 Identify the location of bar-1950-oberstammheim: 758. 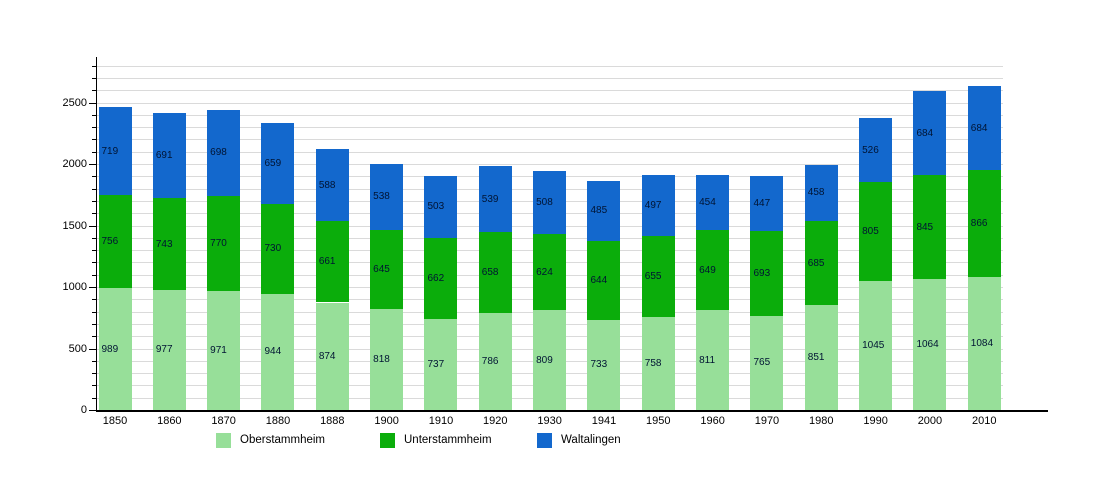
(658, 363).